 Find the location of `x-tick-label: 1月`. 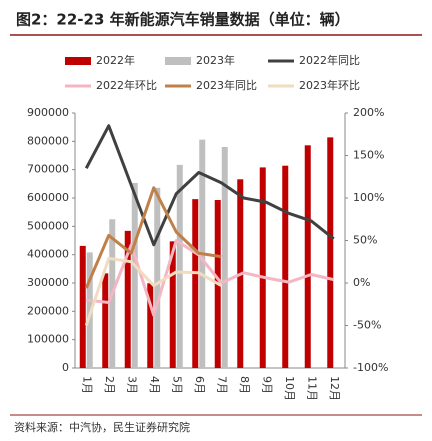

x-tick-label: 1月 is located at coordinates (86, 385).